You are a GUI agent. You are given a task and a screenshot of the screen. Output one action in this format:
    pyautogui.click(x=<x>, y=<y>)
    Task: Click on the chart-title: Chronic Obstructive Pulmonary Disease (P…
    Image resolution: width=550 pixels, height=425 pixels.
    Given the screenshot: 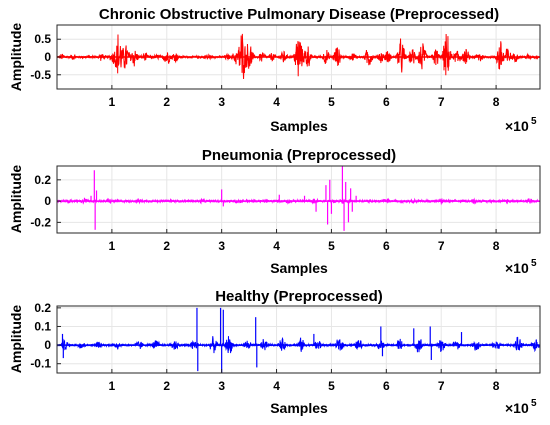 What is the action you would take?
    pyautogui.click(x=299, y=14)
    